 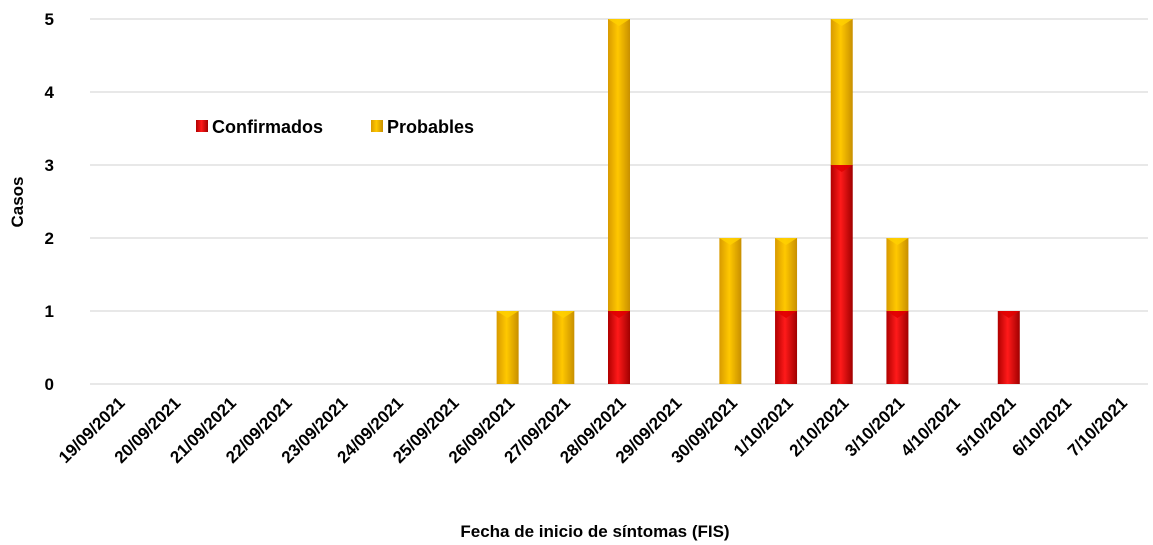 What do you see at coordinates (377, 126) in the screenshot?
I see `legend-swatch-probables` at bounding box center [377, 126].